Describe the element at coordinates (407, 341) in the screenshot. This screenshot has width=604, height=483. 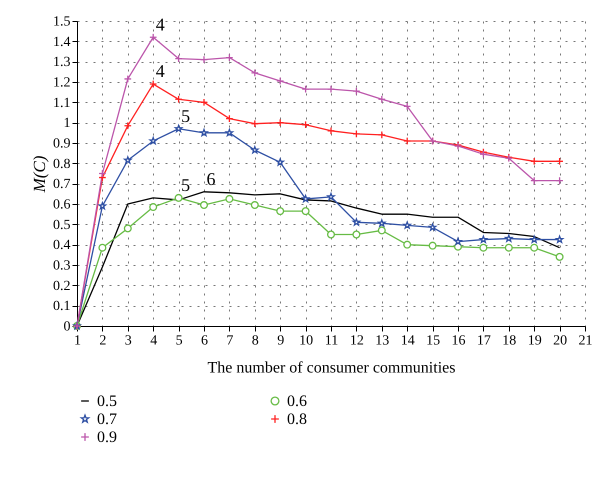
I see `x-tick-label: 14` at that location.